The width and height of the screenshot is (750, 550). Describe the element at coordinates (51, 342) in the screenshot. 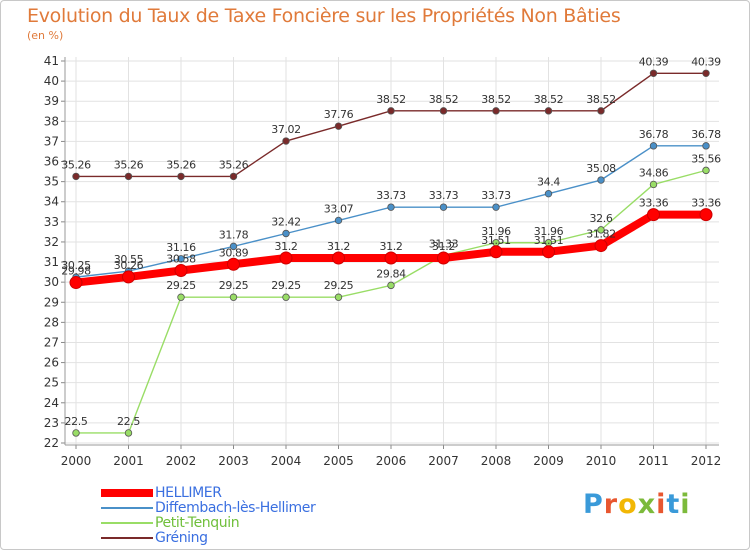

I see `y-tick-label: 27` at that location.